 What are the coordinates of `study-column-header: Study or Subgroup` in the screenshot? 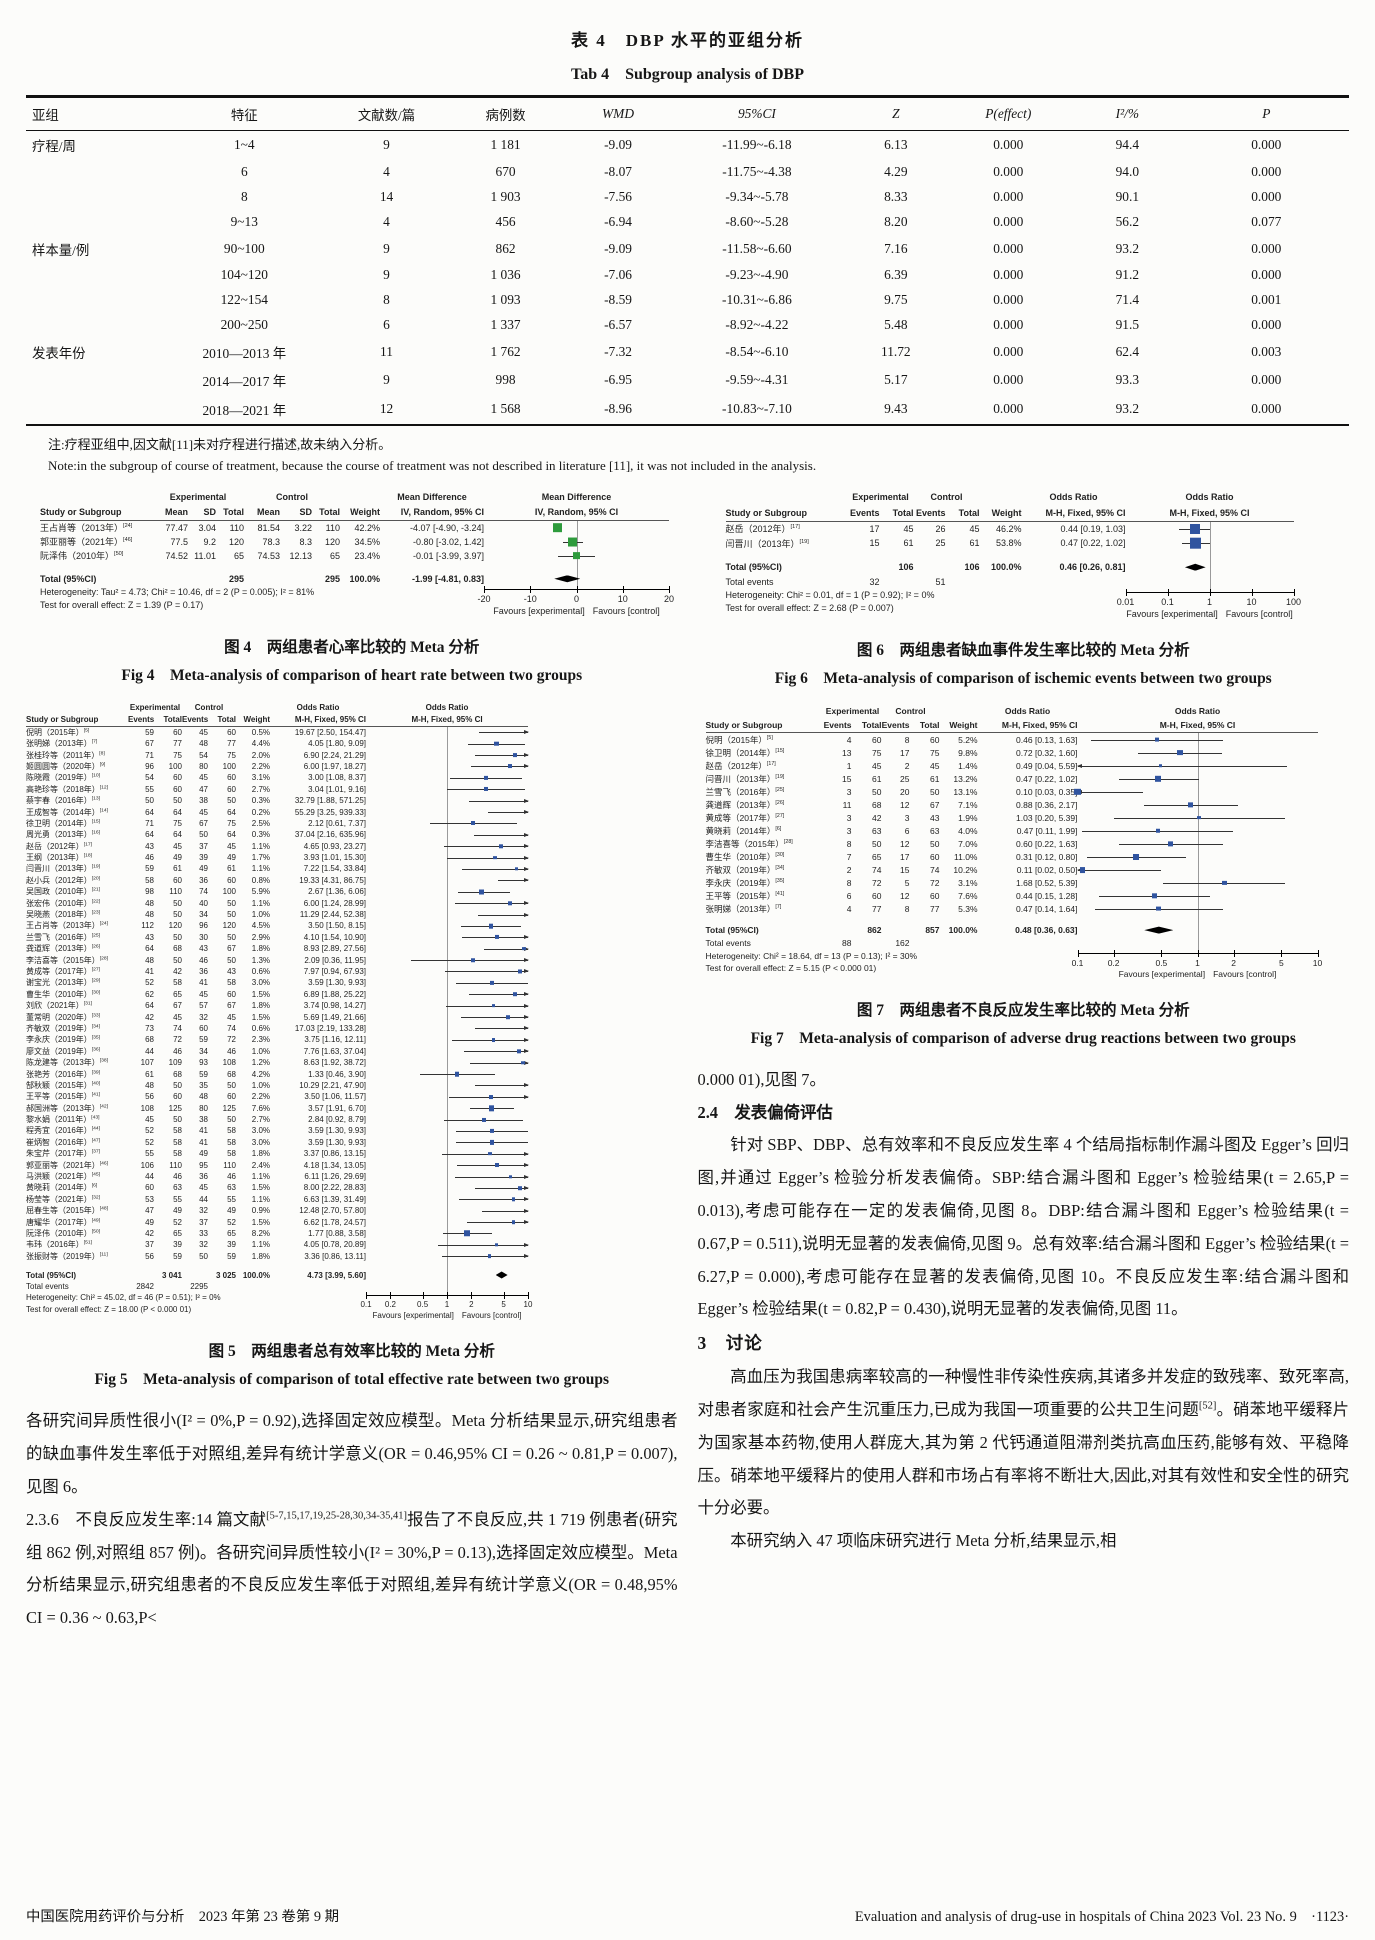 It's located at (81, 512).